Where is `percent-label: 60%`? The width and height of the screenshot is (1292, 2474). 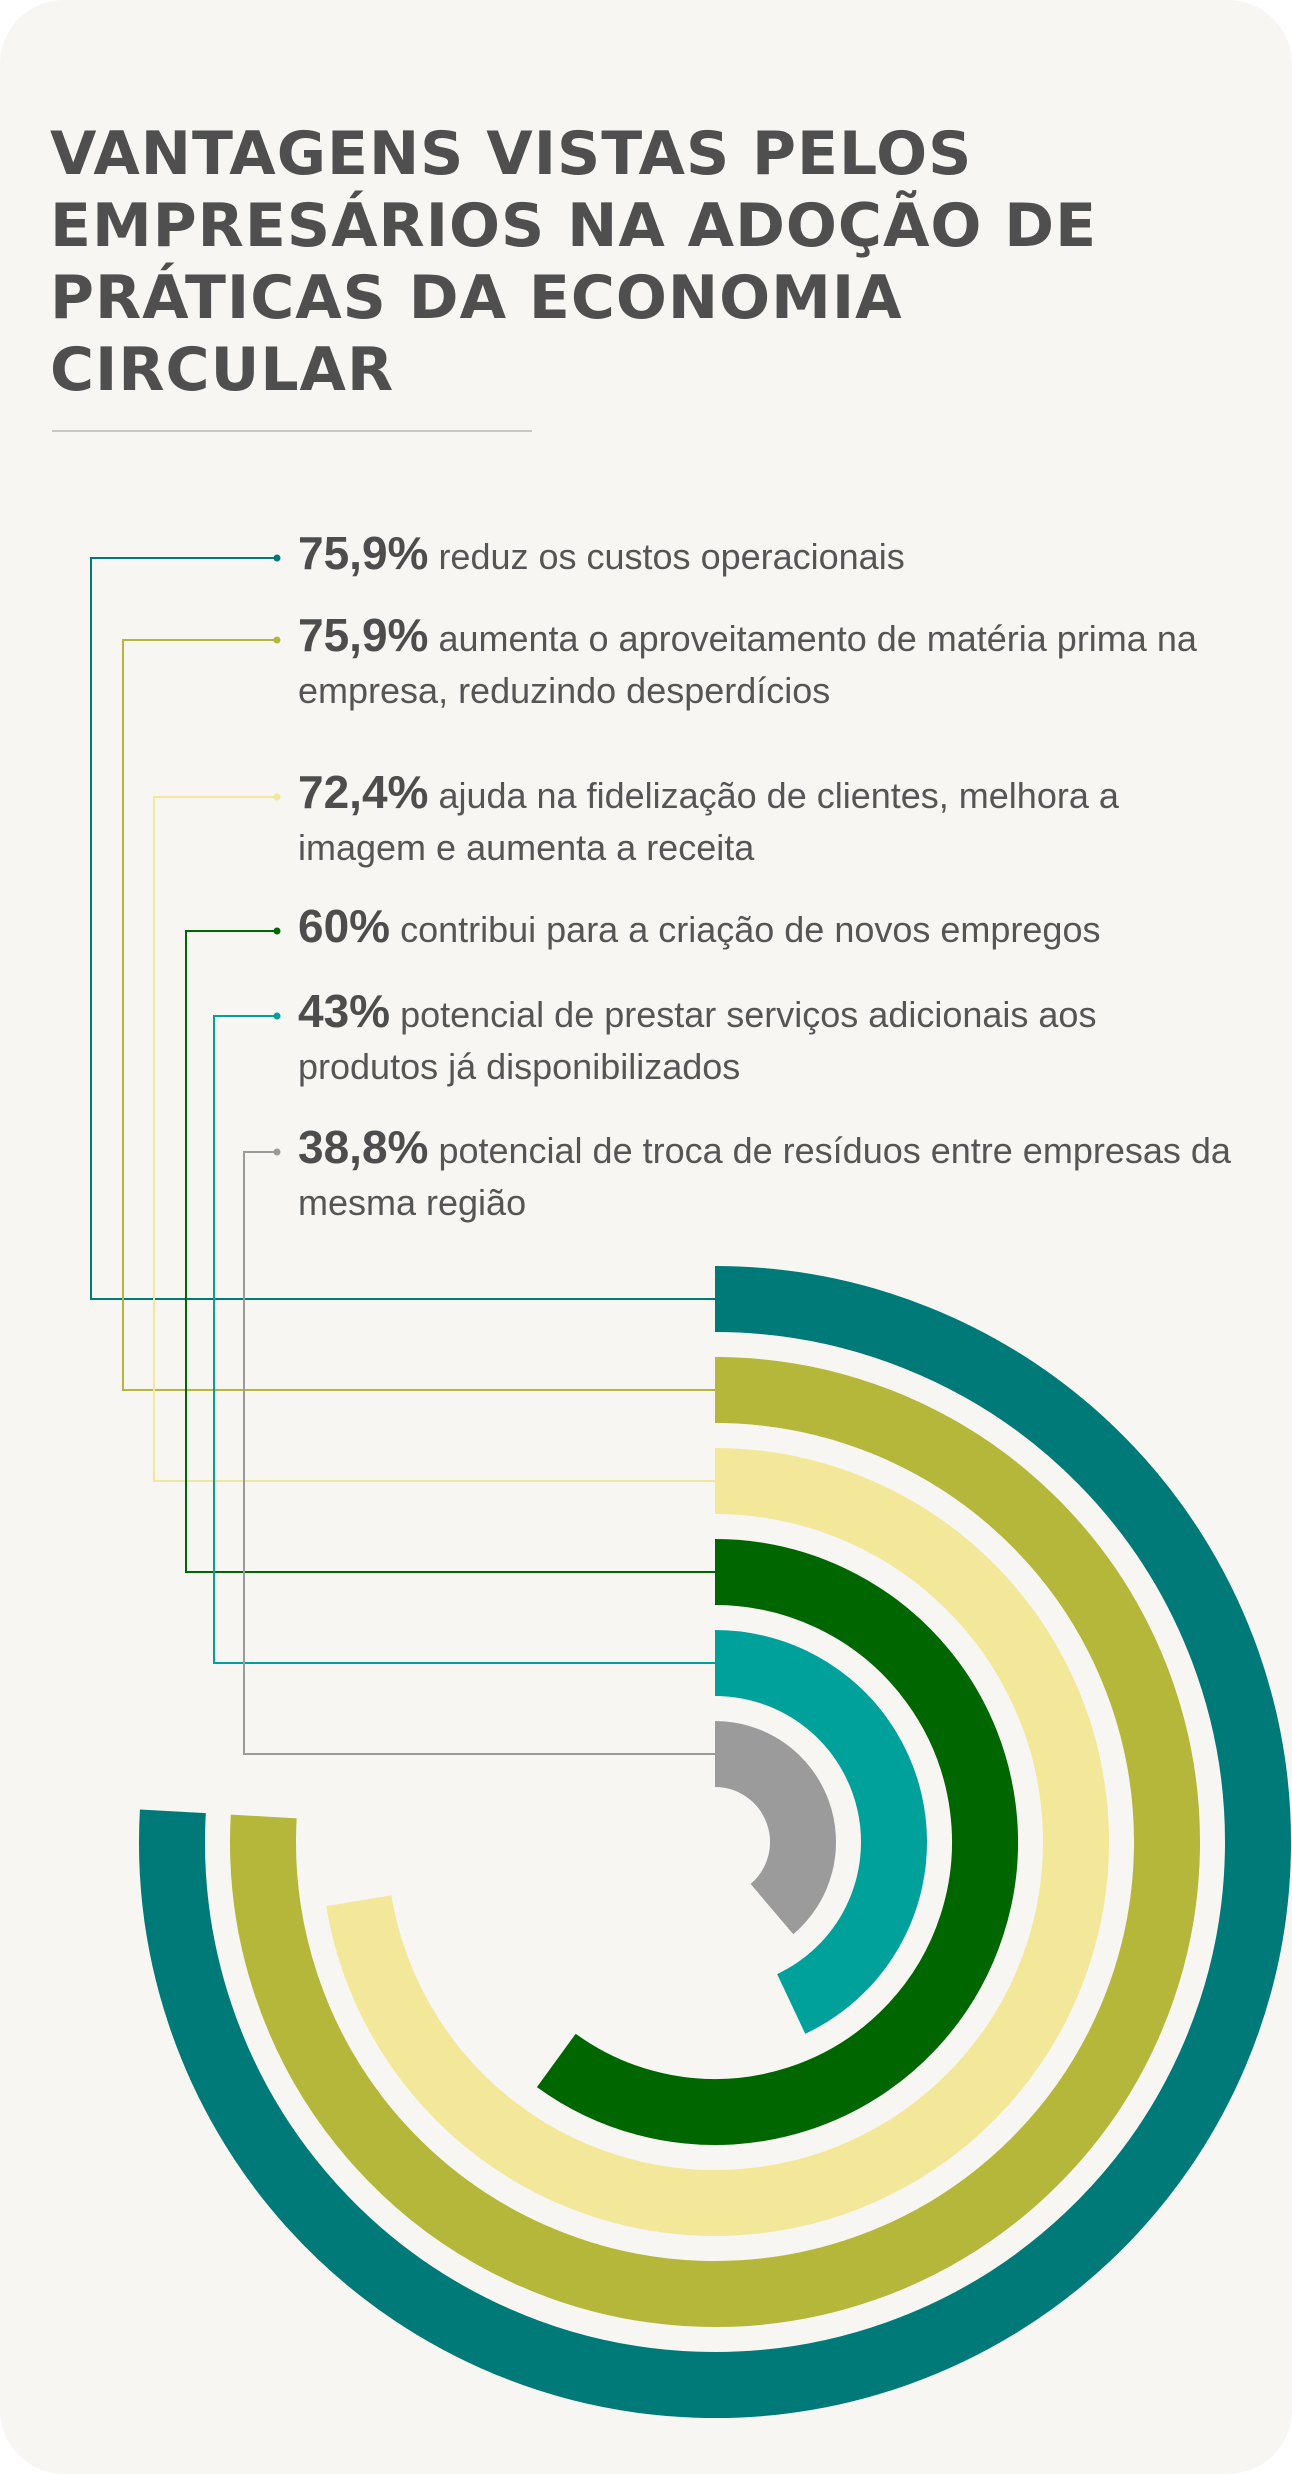
percent-label: 60% is located at coordinates (344, 926).